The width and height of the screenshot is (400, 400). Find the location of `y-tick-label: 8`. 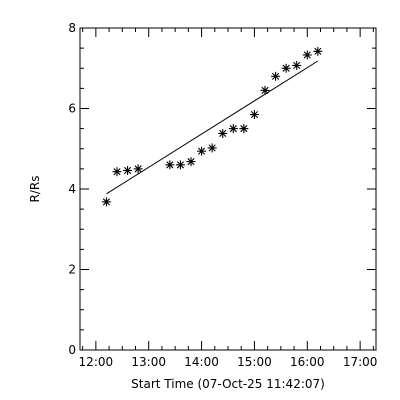

y-tick-label: 8 is located at coordinates (72, 28).